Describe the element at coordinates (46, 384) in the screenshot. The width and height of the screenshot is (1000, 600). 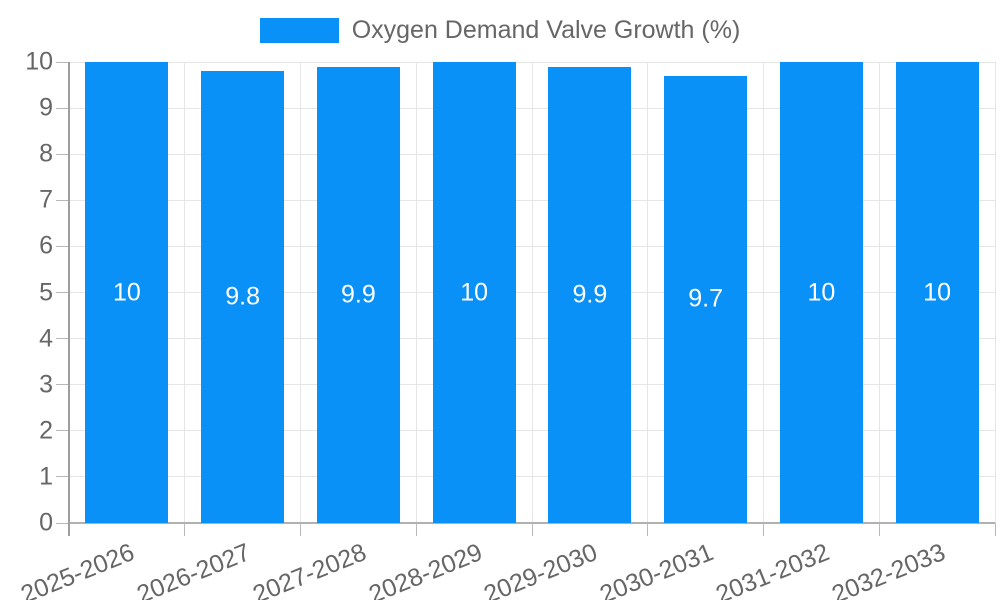
I see `y-tick-label: 3` at that location.